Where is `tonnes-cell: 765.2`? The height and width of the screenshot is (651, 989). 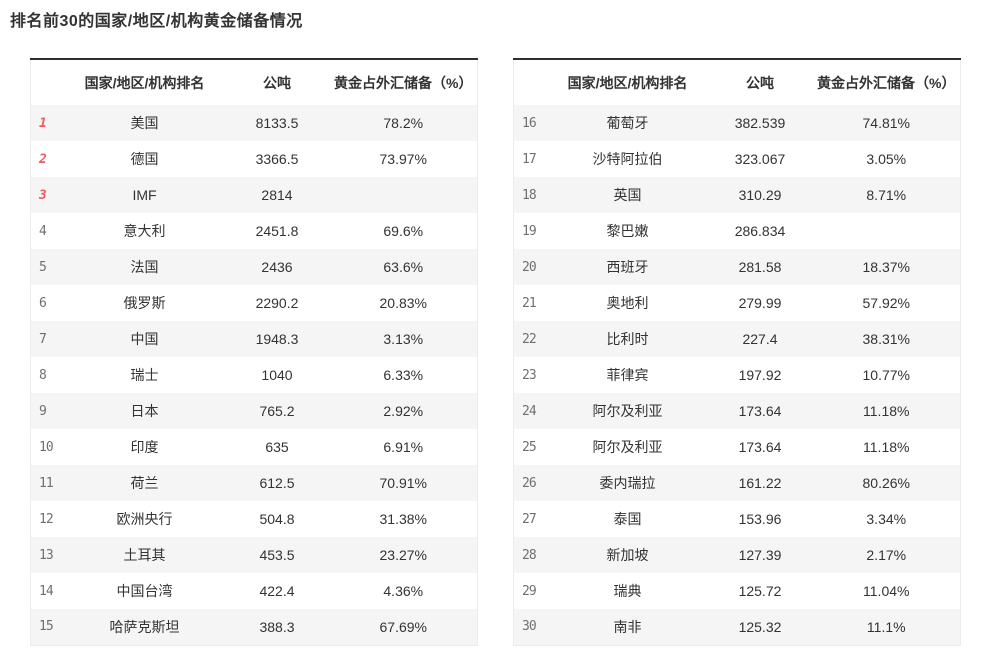
tonnes-cell: 765.2 is located at coordinates (277, 411).